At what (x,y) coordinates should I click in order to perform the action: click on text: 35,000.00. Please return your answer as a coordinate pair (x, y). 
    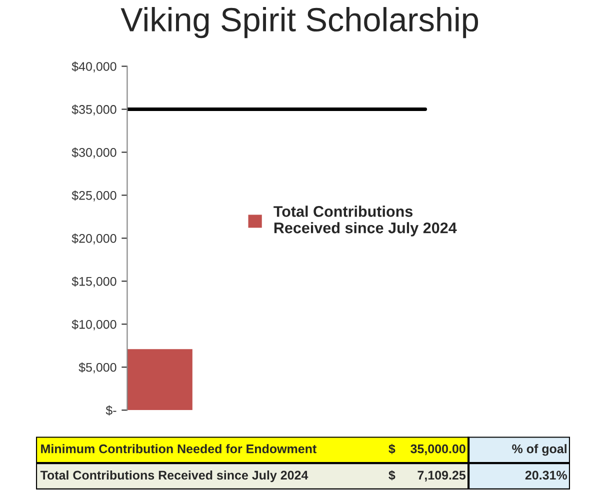
    Looking at the image, I should click on (438, 450).